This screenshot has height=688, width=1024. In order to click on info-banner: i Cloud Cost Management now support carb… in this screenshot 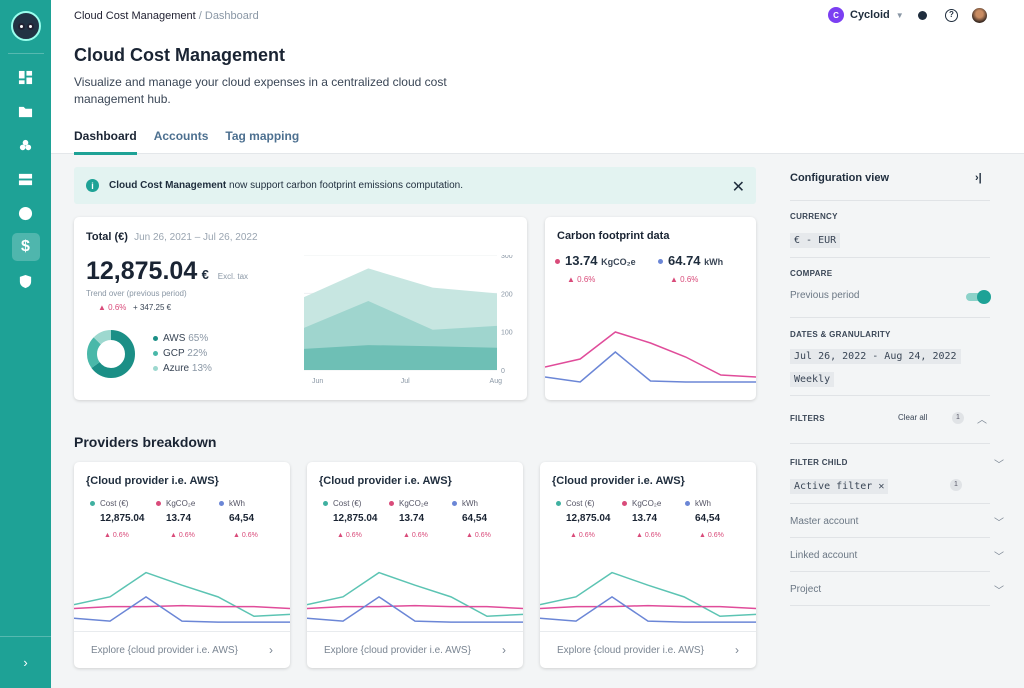, I will do `click(415, 185)`.